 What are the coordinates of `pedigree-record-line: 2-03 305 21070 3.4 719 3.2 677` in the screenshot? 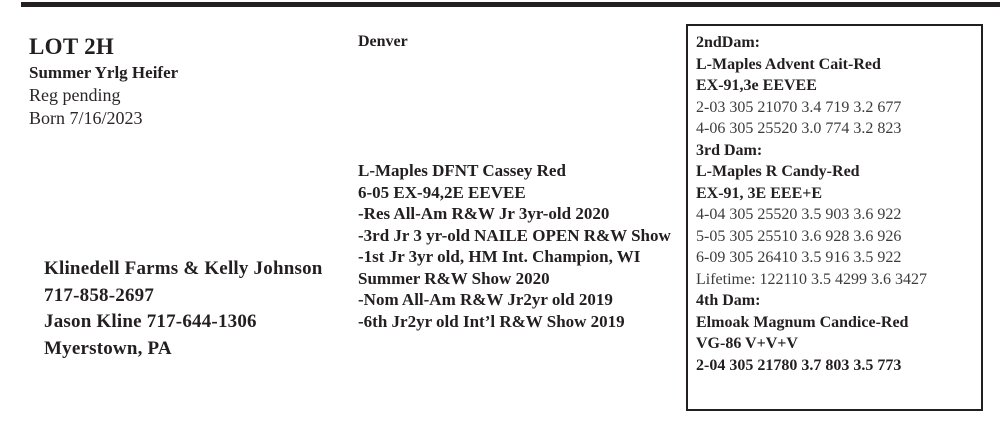 It's located at (799, 107).